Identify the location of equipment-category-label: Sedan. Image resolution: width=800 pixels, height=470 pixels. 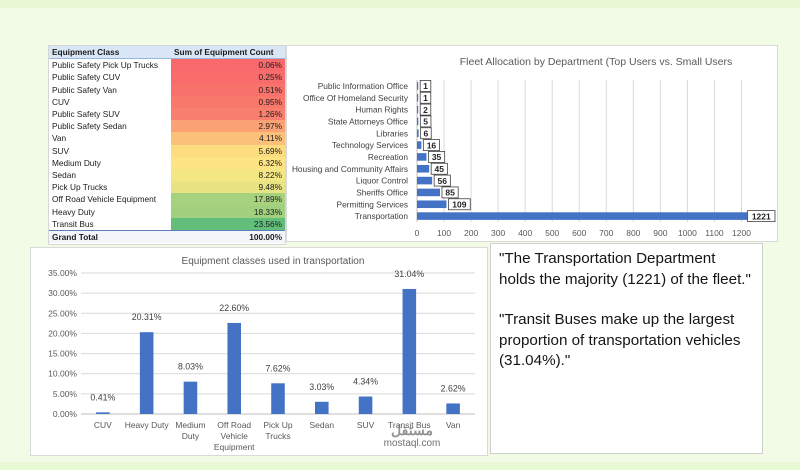
(321, 425).